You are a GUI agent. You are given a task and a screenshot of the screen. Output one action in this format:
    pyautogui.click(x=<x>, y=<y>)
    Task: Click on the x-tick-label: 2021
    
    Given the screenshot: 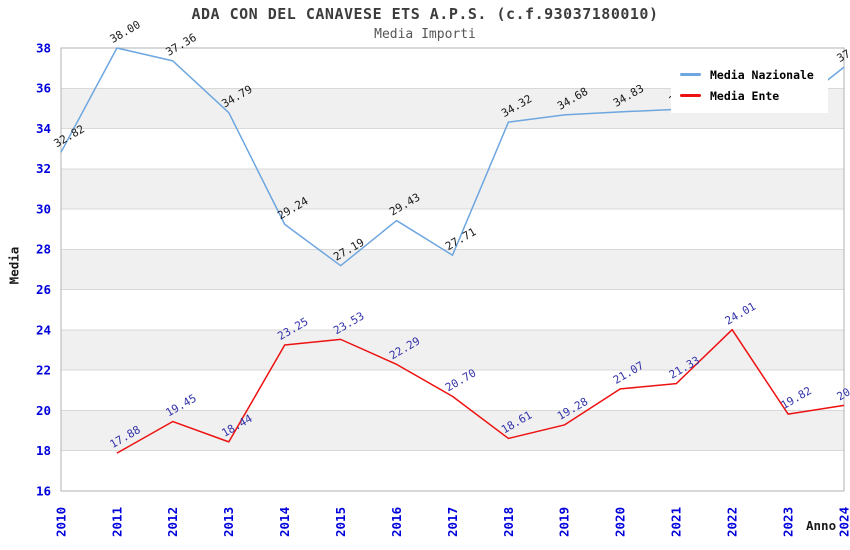 What is the action you would take?
    pyautogui.click(x=676, y=522)
    